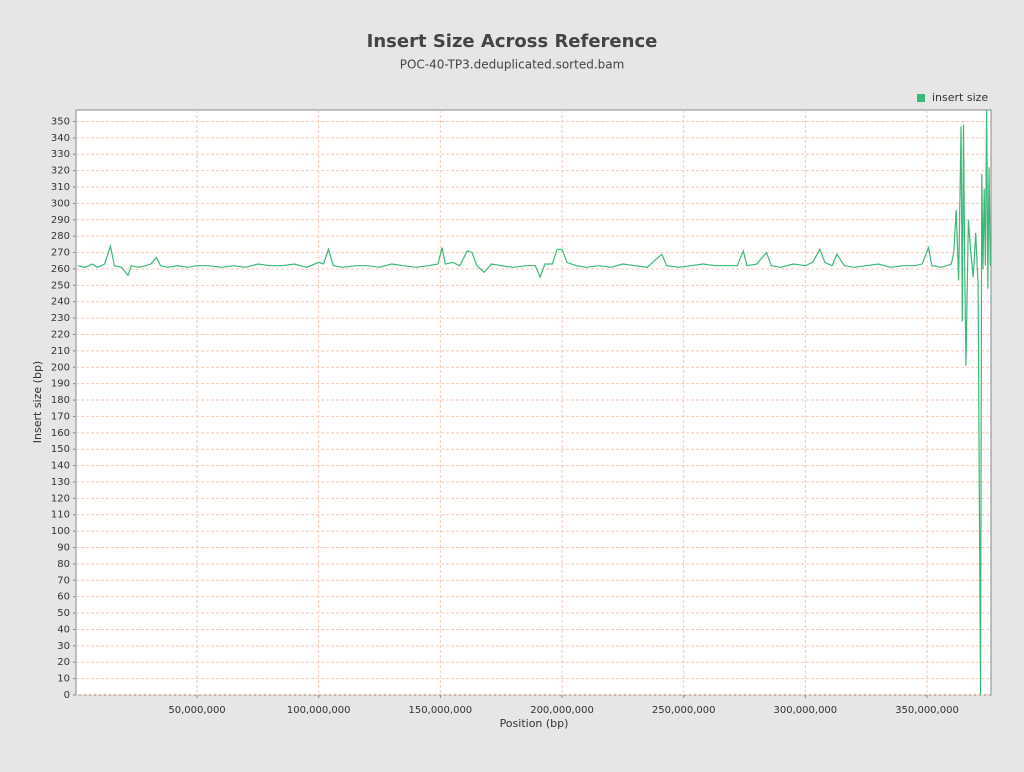 The image size is (1024, 772). I want to click on chart-subtitle: POC-40-TP3.deduplicated.sorted.bam, so click(512, 65).